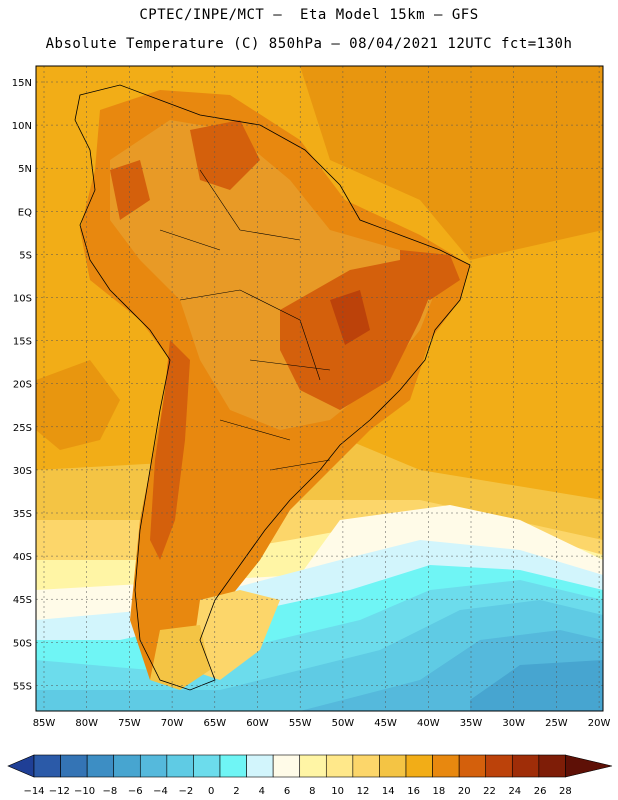  I want to click on lat-label: 20S, so click(22, 385).